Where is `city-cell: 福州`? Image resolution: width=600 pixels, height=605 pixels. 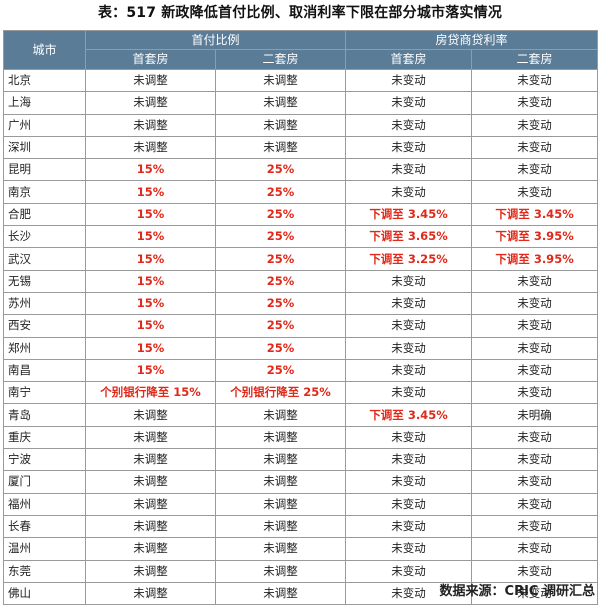
city-cell: 福州 is located at coordinates (44, 504).